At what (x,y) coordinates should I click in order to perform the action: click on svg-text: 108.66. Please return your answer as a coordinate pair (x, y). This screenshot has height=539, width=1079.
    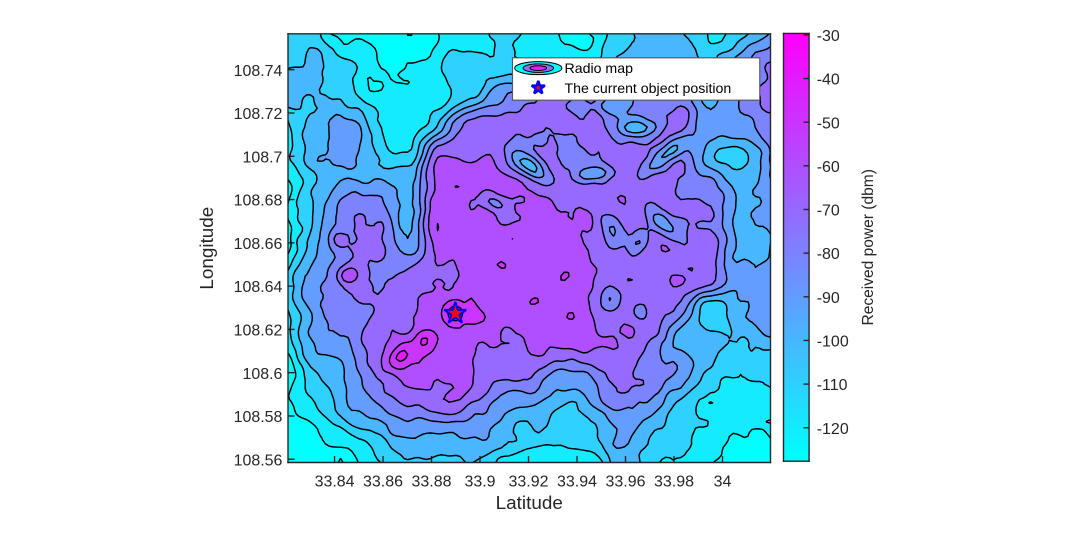
    Looking at the image, I should click on (258, 244).